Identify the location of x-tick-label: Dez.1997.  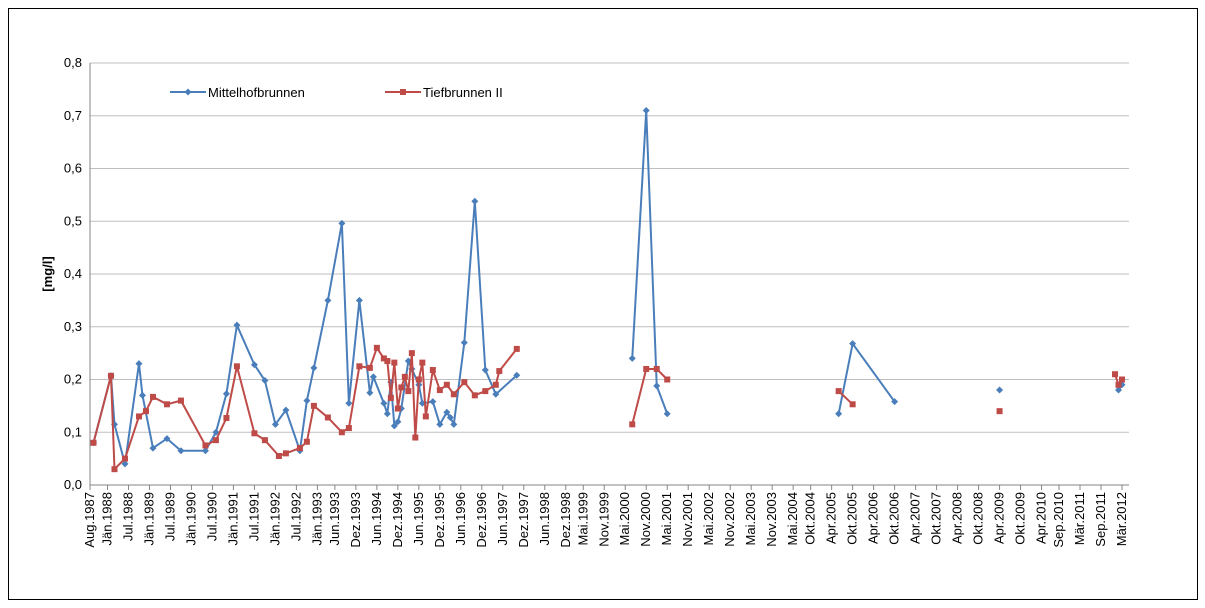
(523, 520).